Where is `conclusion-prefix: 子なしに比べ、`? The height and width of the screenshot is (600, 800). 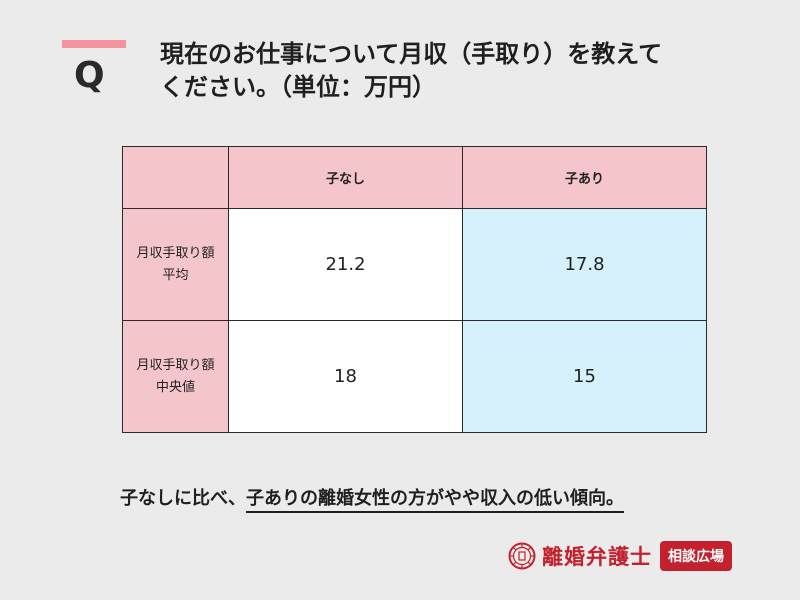 conclusion-prefix: 子なしに比べ、 is located at coordinates (183, 498).